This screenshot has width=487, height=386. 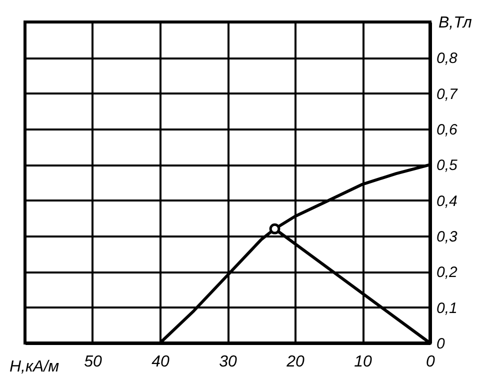 I want to click on y-tick-label: 0,1, so click(x=447, y=308).